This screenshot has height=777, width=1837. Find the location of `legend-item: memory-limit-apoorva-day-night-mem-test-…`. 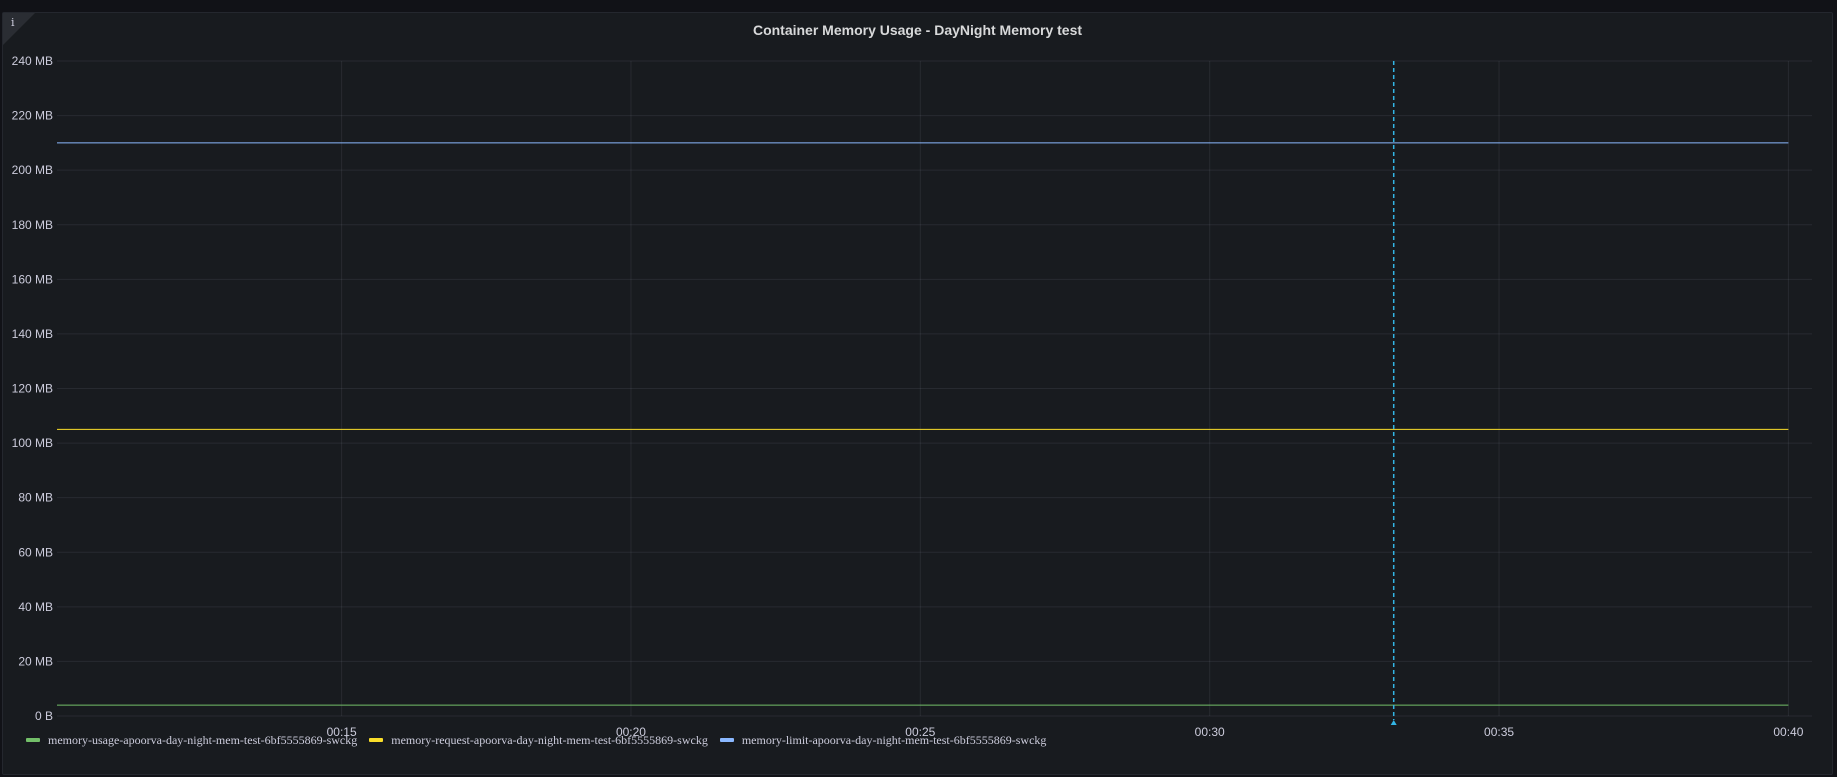

legend-item: memory-limit-apoorva-day-night-mem-test-… is located at coordinates (883, 740).